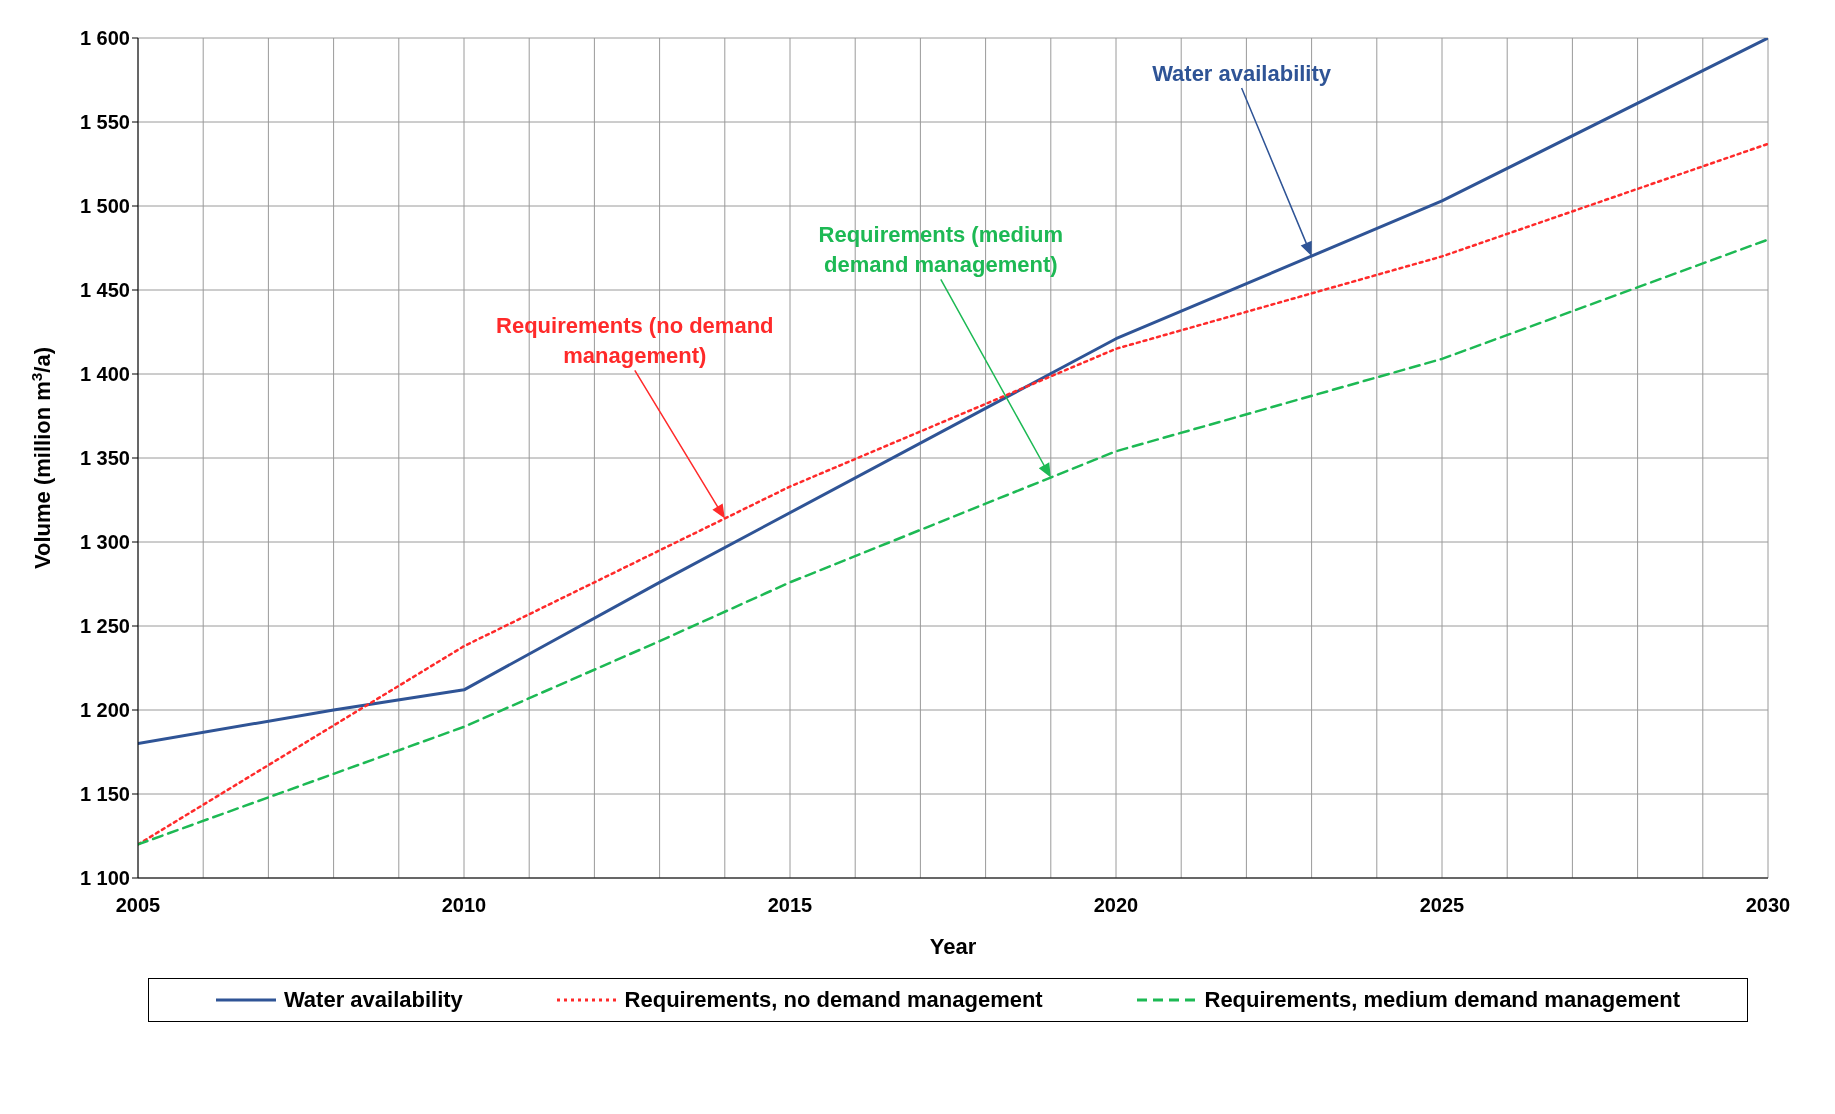 The image size is (1835, 1114). Describe the element at coordinates (941, 250) in the screenshot. I see `annotation: Requirements (medium demand management)` at that location.